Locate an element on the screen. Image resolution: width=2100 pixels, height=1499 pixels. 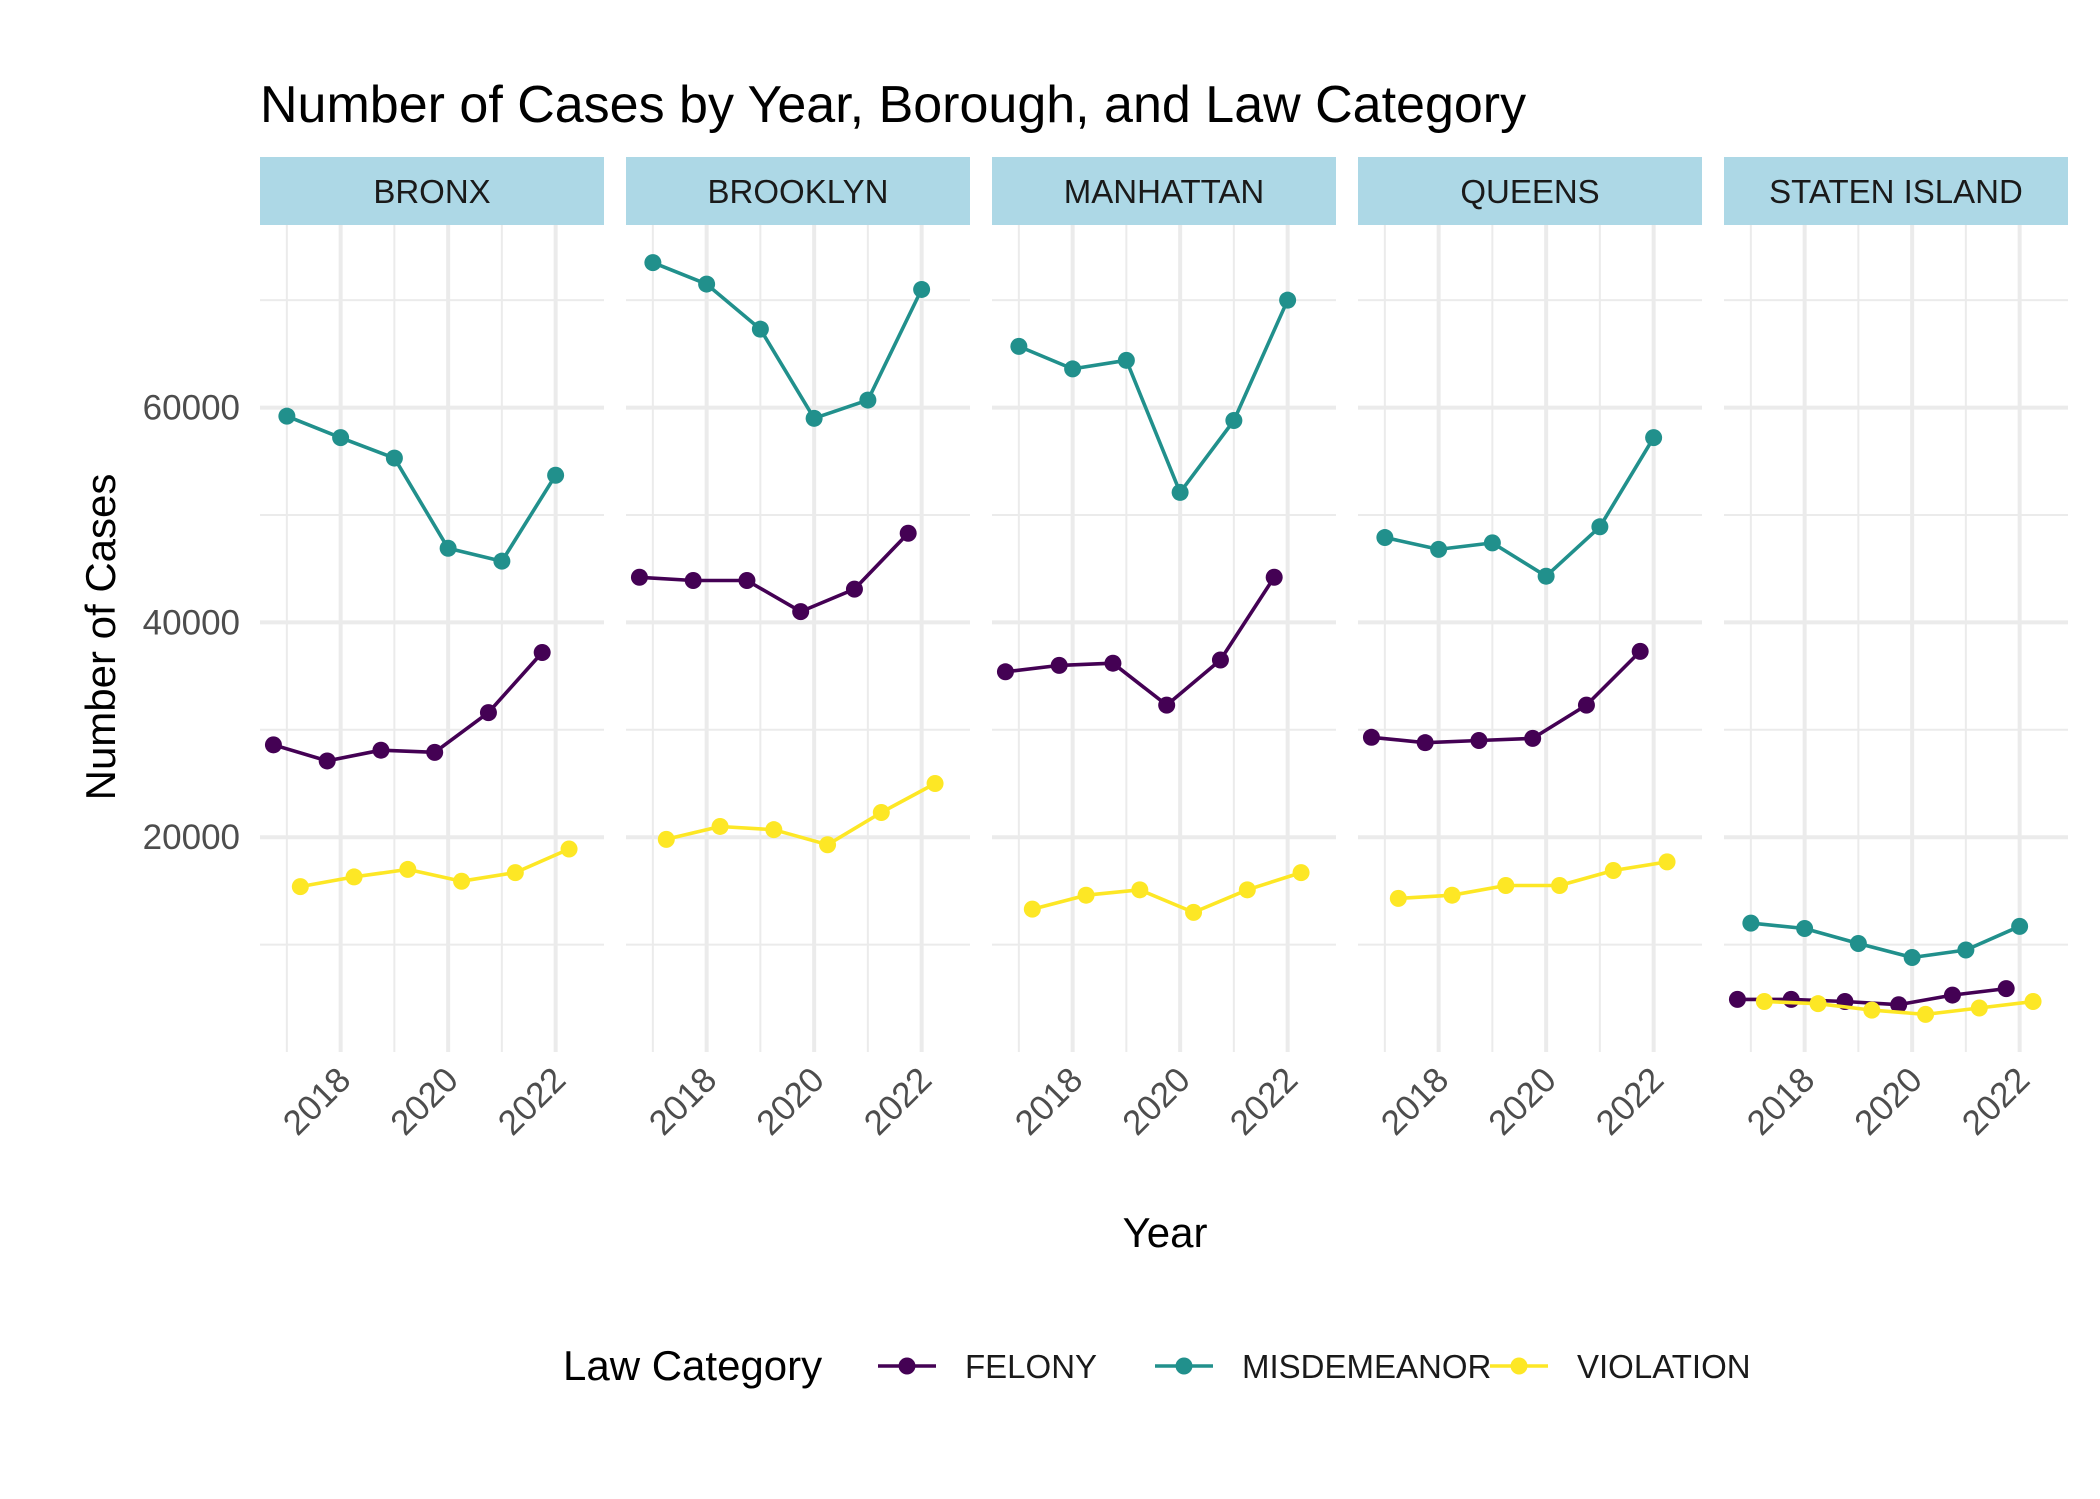
legend-item-violation: VIOLATION is located at coordinates (1620, 1366).